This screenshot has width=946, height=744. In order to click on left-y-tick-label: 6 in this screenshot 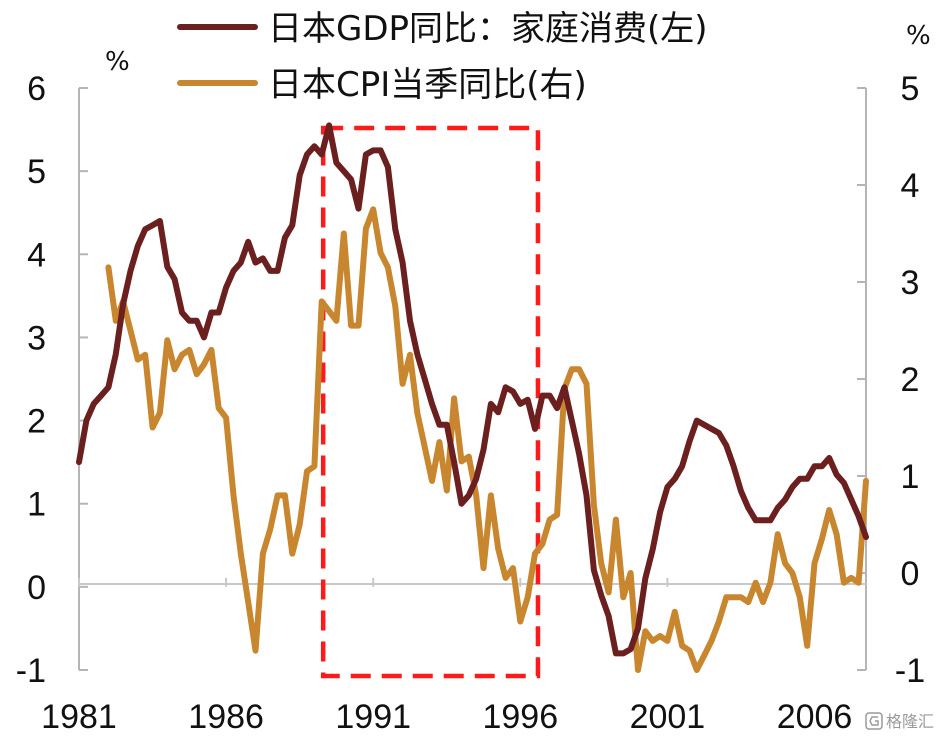, I will do `click(36, 89)`.